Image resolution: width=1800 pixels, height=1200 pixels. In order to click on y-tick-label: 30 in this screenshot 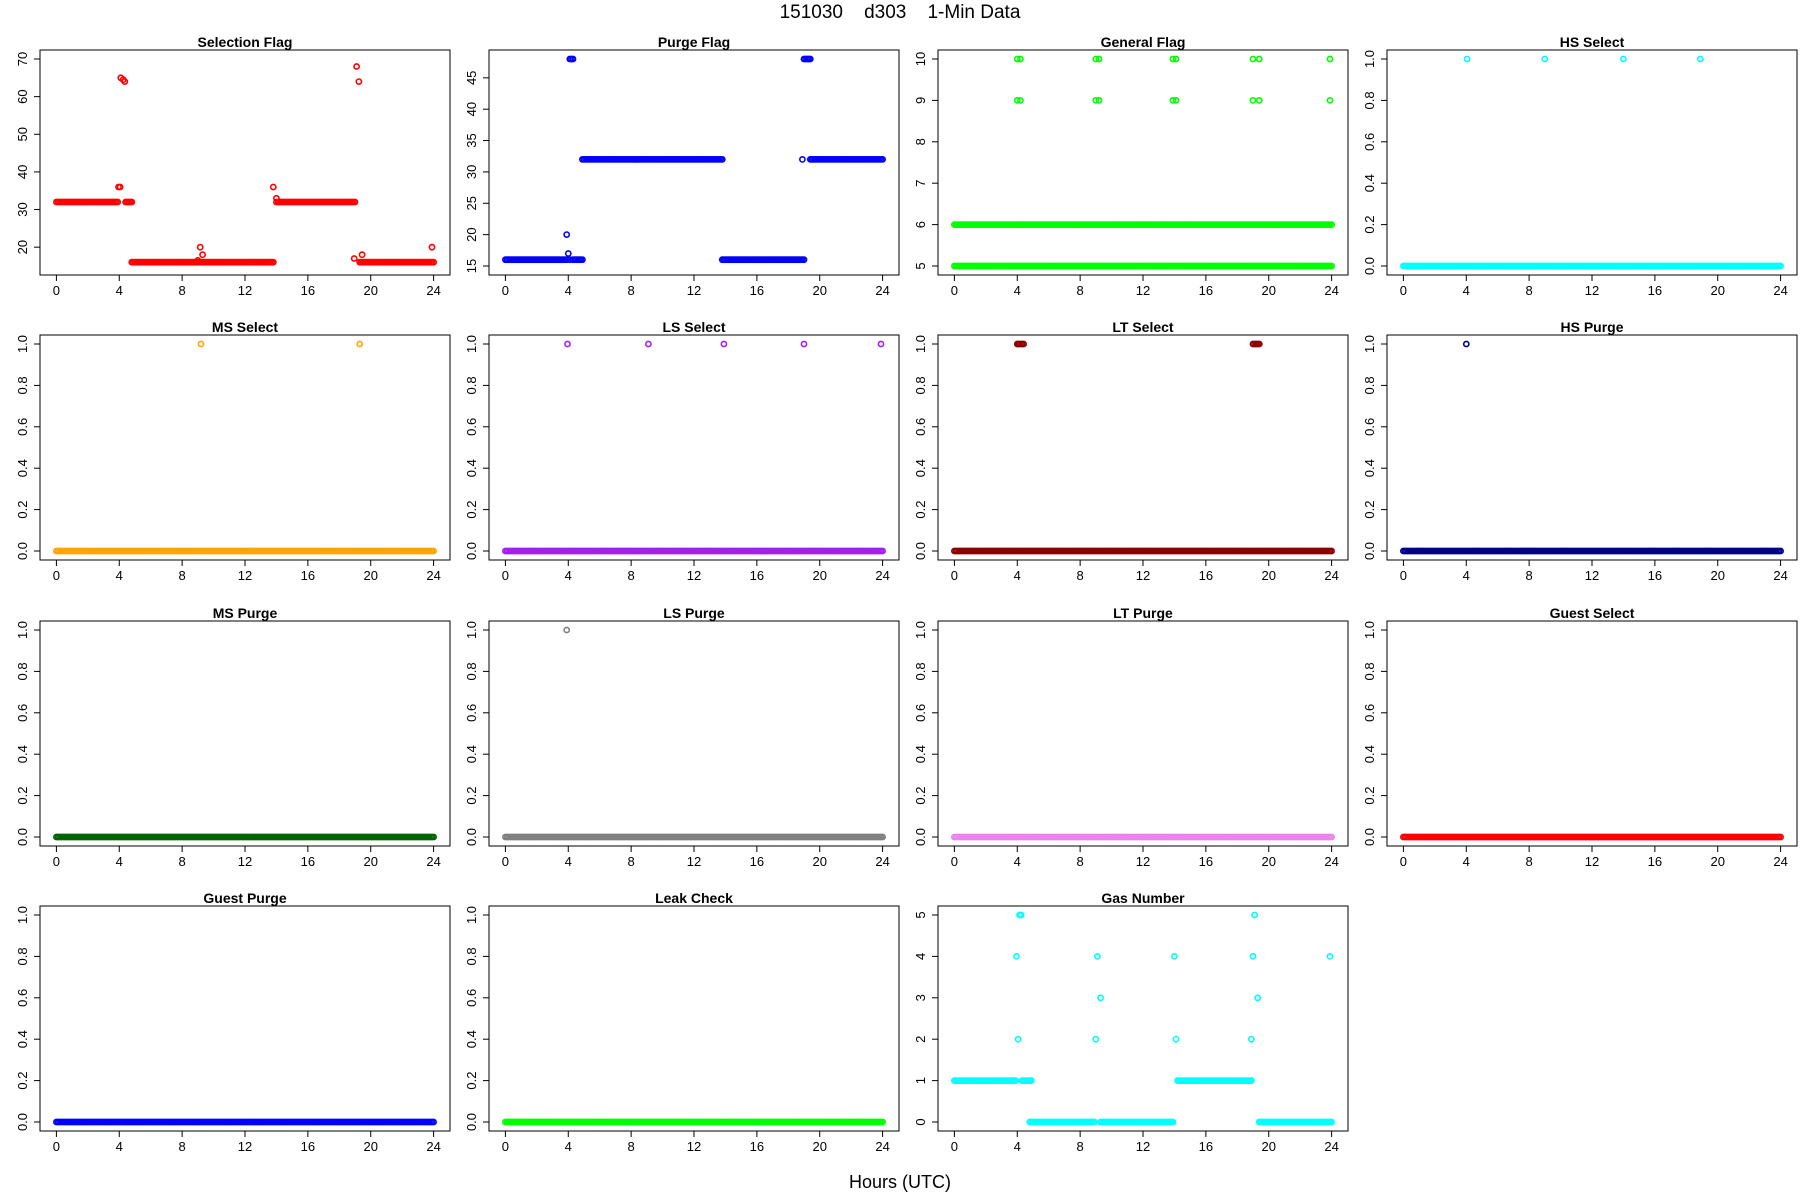, I will do `click(22, 209)`.